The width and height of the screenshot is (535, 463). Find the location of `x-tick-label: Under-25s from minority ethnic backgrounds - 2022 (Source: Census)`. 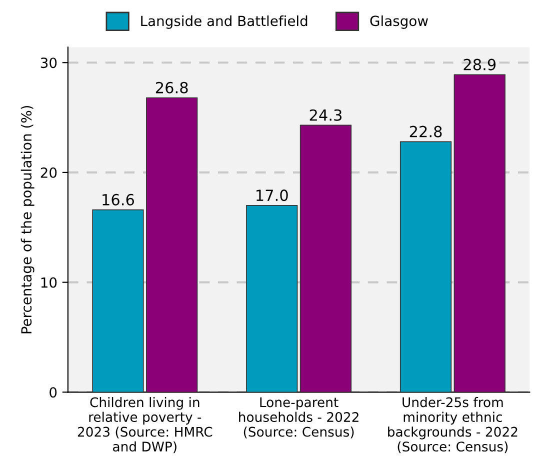

x-tick-label: Under-25s from minority ethnic backgrounds - 2022 (Source: Census) is located at coordinates (453, 425).